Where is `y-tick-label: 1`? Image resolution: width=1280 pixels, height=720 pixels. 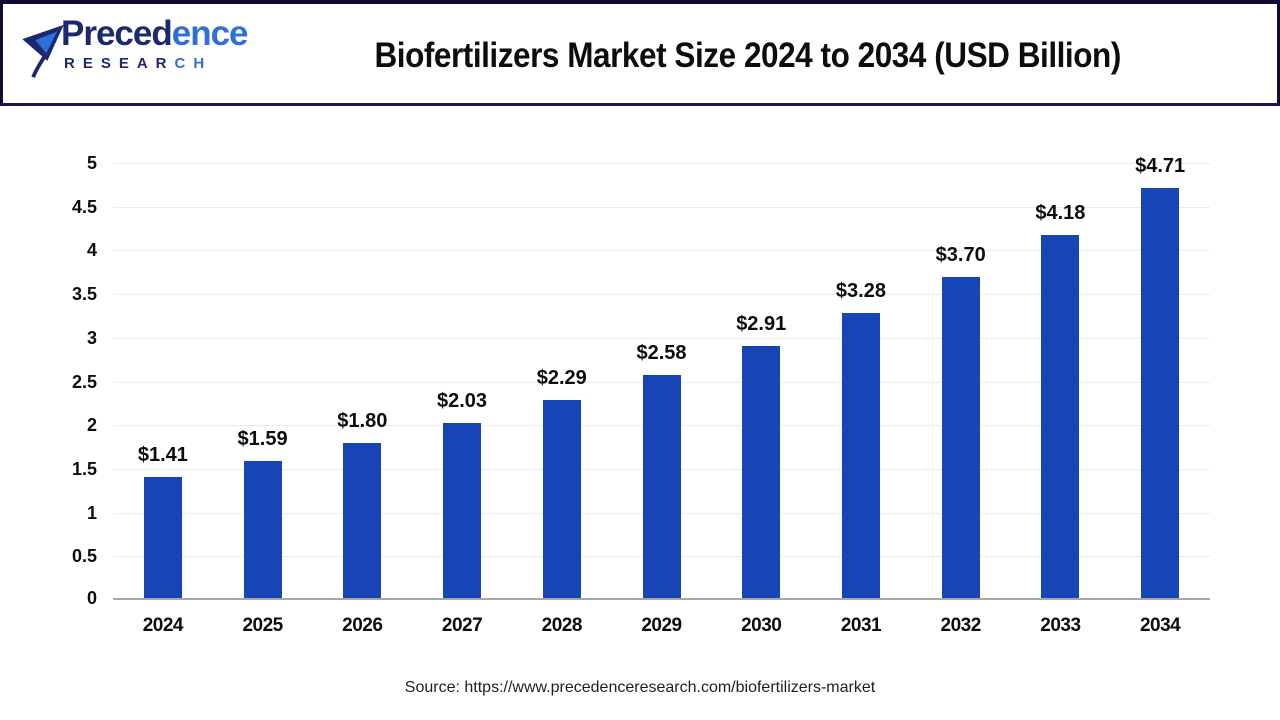 y-tick-label: 1 is located at coordinates (91, 513).